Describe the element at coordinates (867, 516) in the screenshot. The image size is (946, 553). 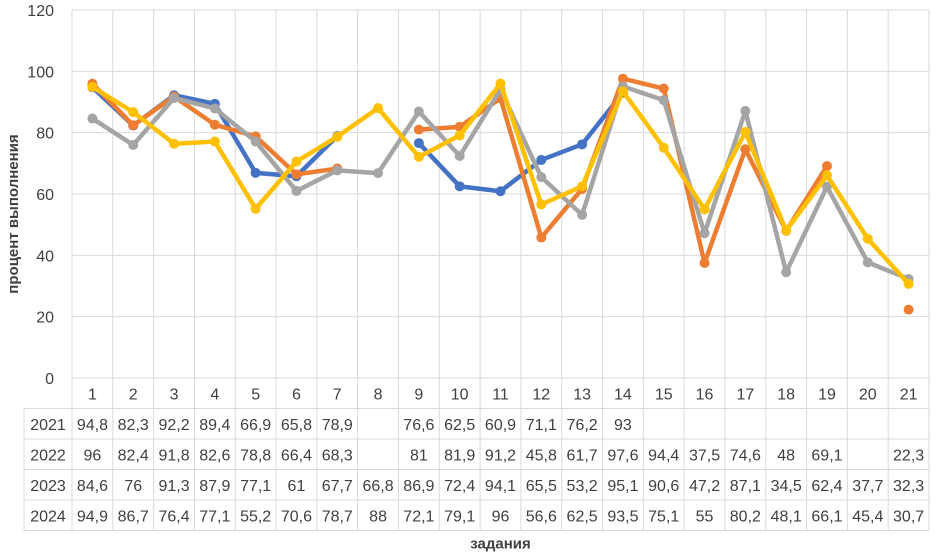
I see `data-label: 45,4` at that location.